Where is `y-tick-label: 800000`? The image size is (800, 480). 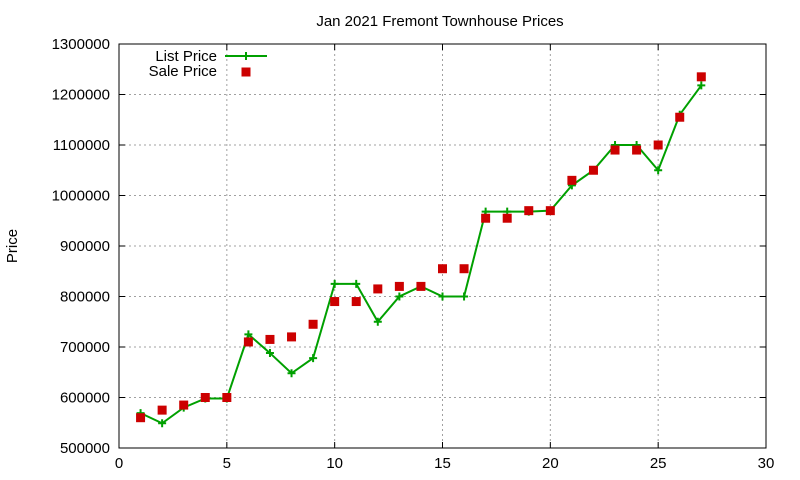
y-tick-label: 800000 is located at coordinates (85, 297).